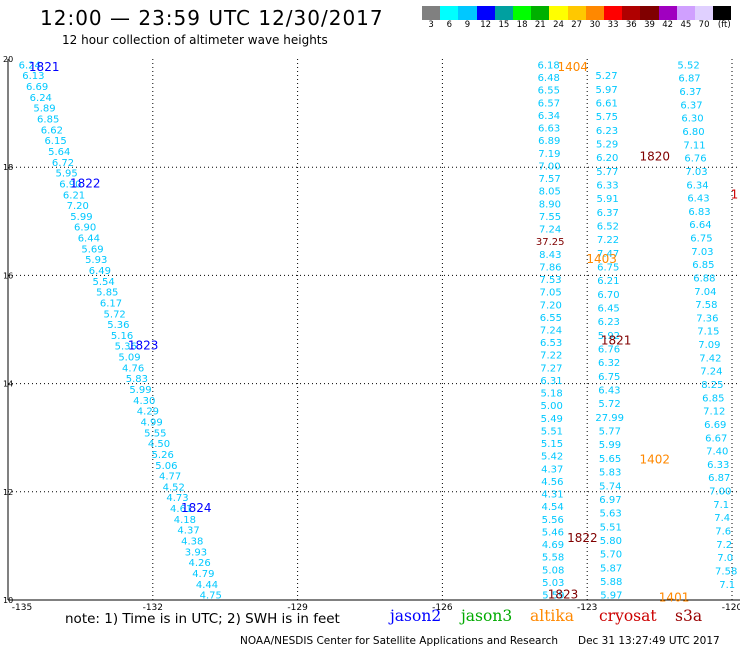 The width and height of the screenshot is (740, 650). What do you see at coordinates (699, 212) in the screenshot?
I see `wave-height-value: 6.83` at bounding box center [699, 212].